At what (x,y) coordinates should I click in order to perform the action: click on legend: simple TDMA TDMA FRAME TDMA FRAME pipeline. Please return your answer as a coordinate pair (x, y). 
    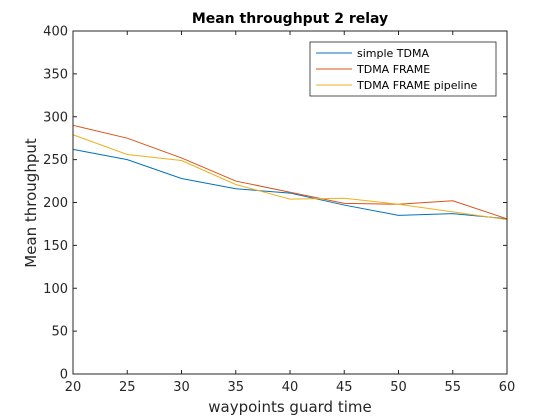
    Looking at the image, I should click on (403, 69).